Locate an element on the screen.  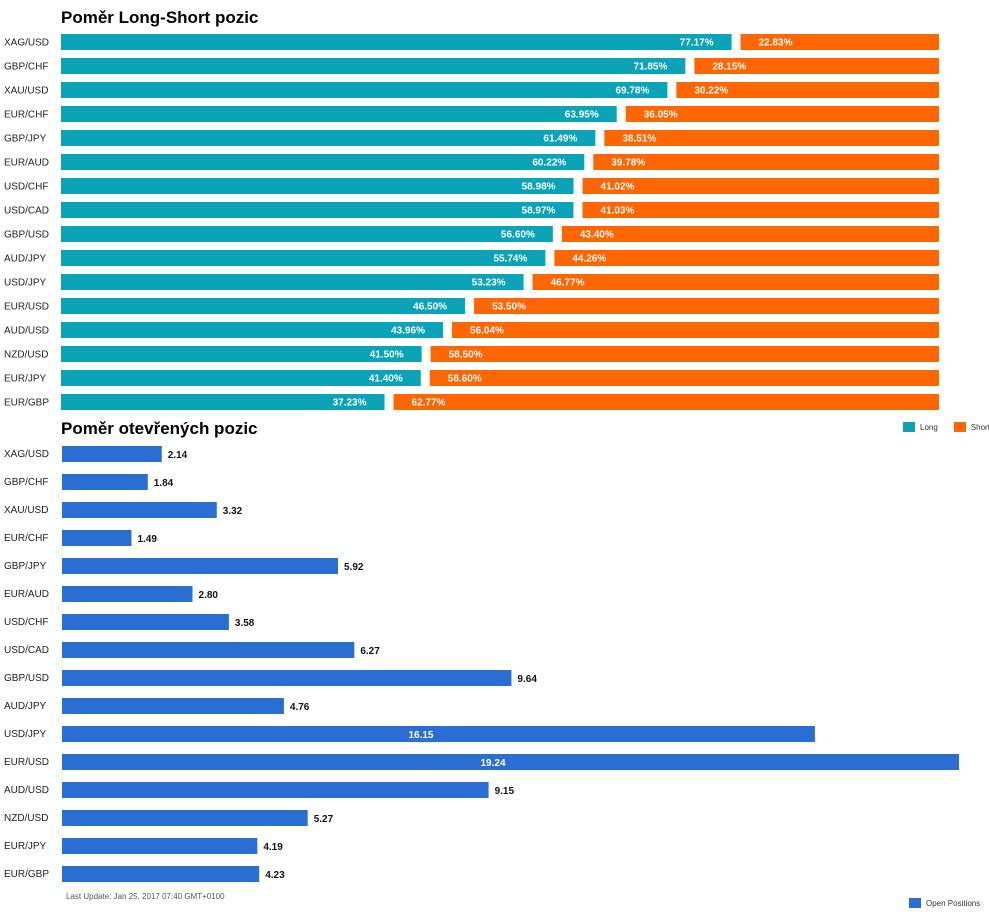
open-positions-value-label-eur-gbp: 4.23 is located at coordinates (275, 875).